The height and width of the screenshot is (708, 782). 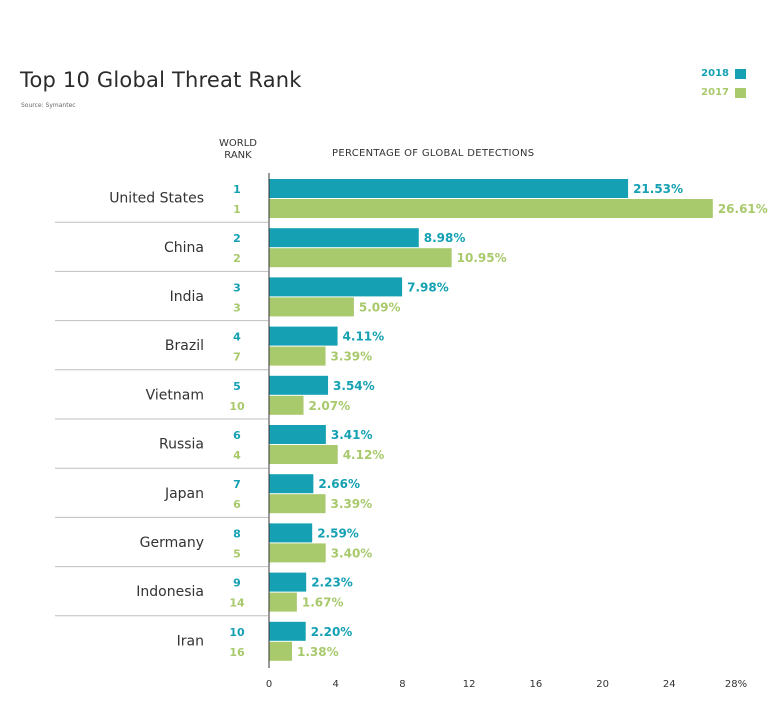 I want to click on category-label: Iran, so click(x=190, y=641).